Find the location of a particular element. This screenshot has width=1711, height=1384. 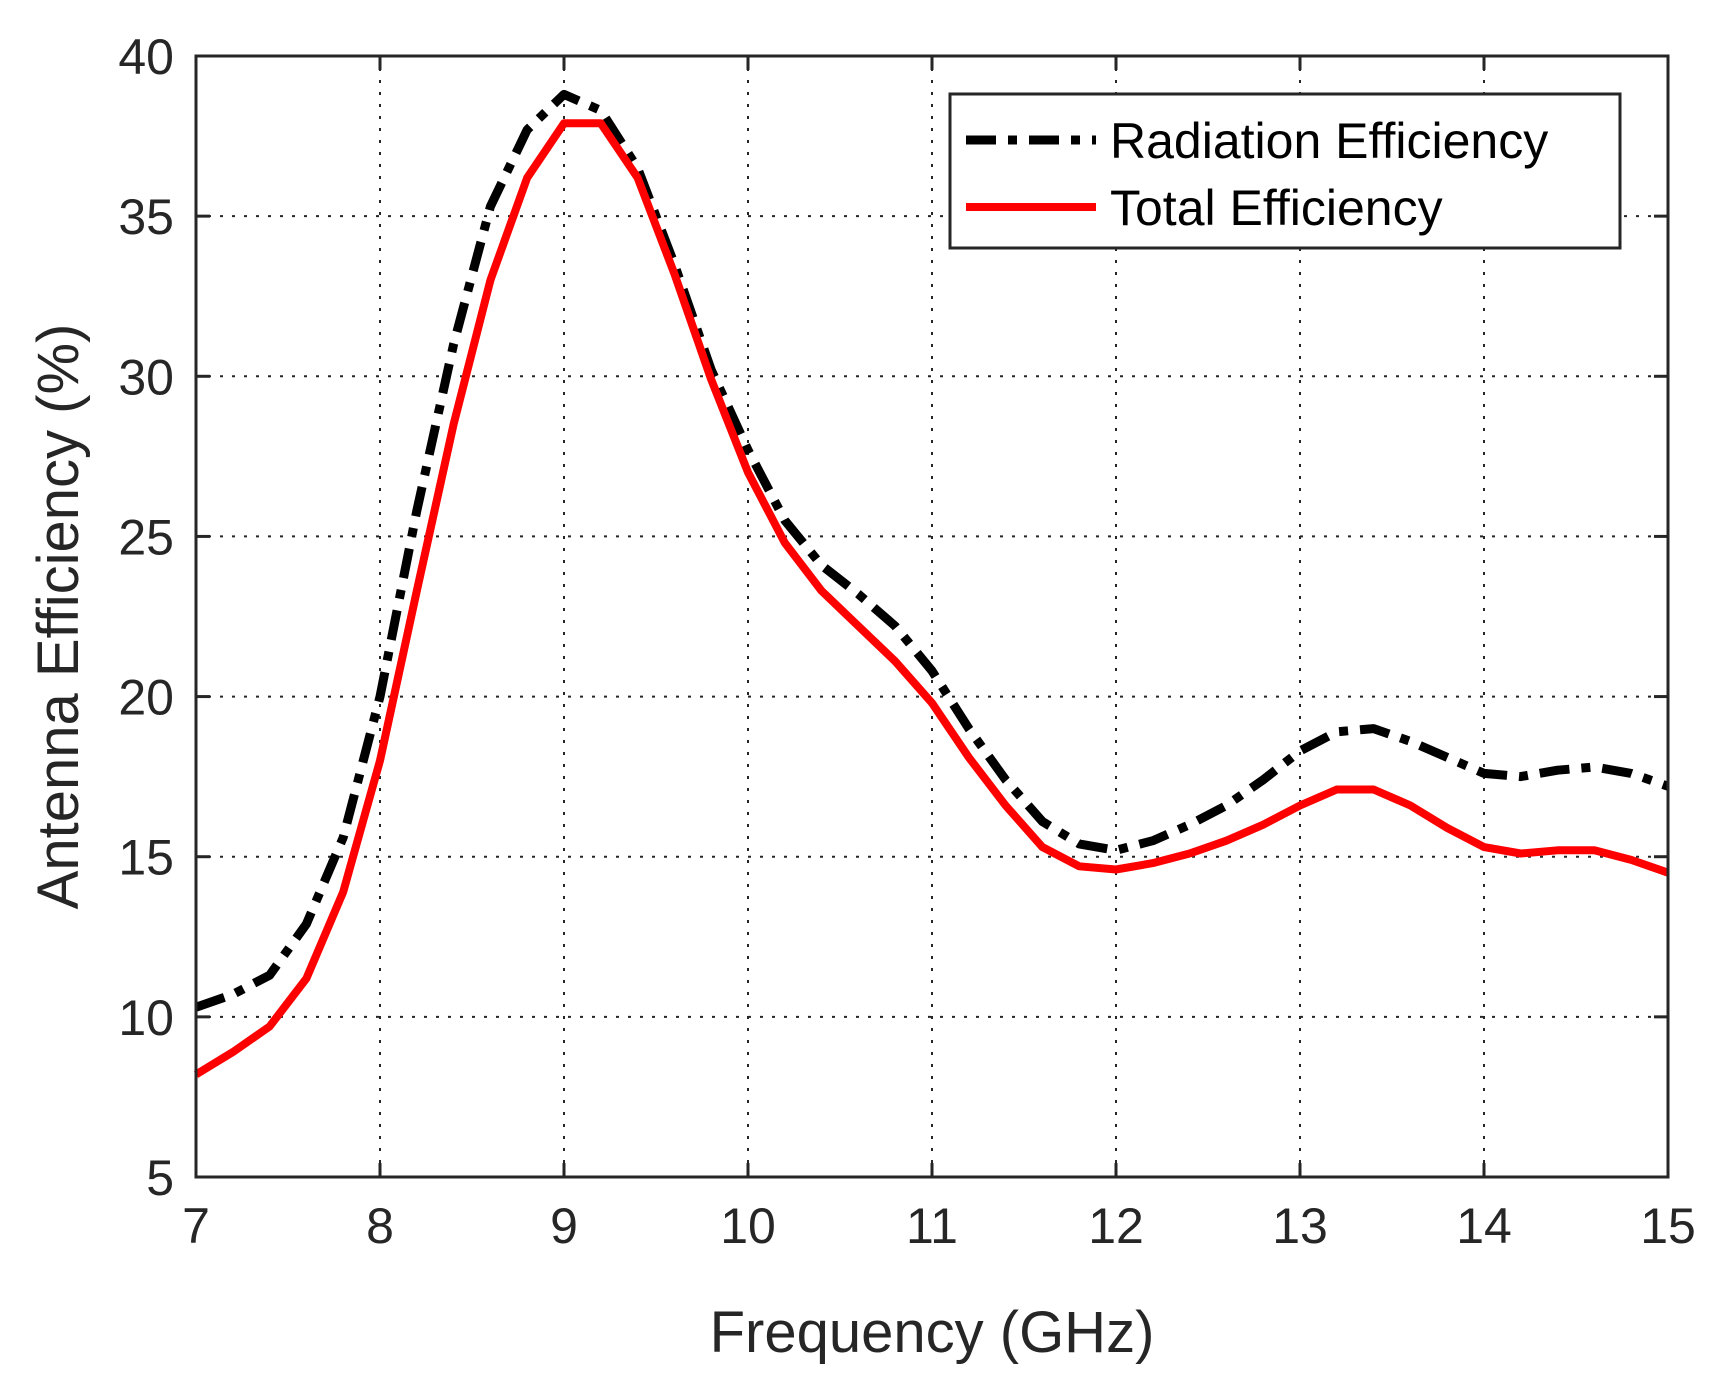

y-tick-label: 40 is located at coordinates (146, 57).